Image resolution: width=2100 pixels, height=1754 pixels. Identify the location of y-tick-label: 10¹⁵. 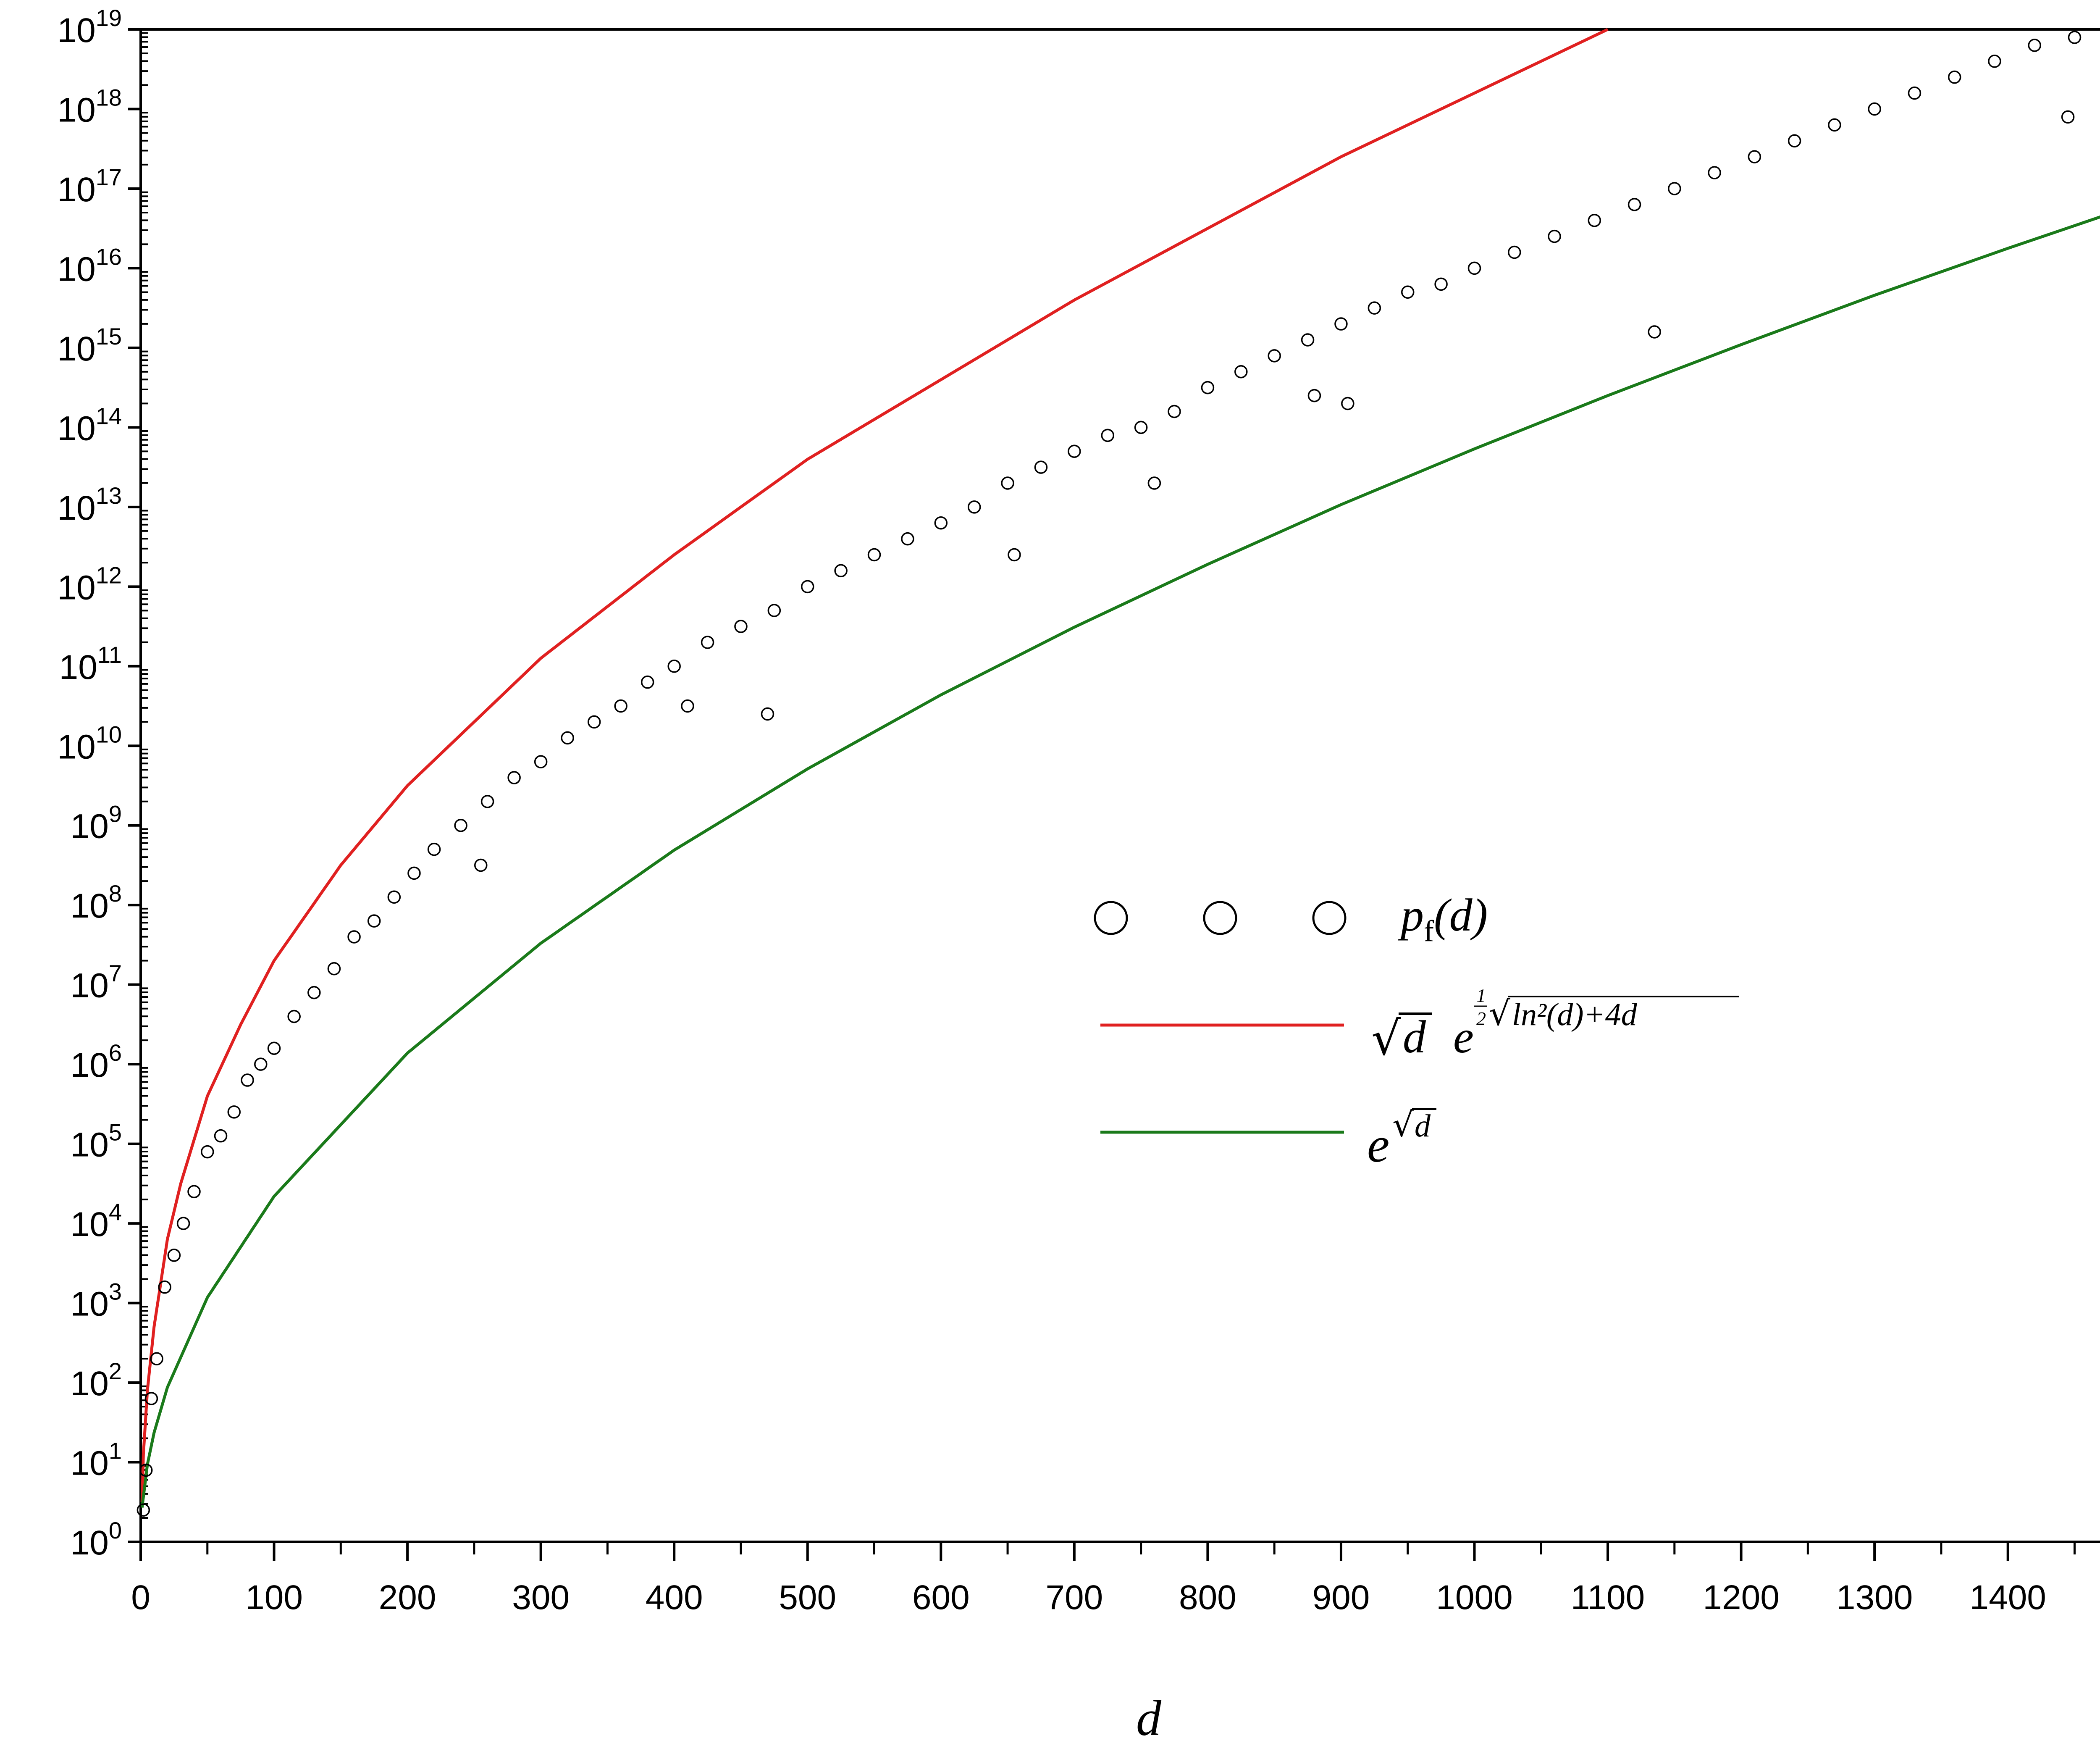
(89, 345).